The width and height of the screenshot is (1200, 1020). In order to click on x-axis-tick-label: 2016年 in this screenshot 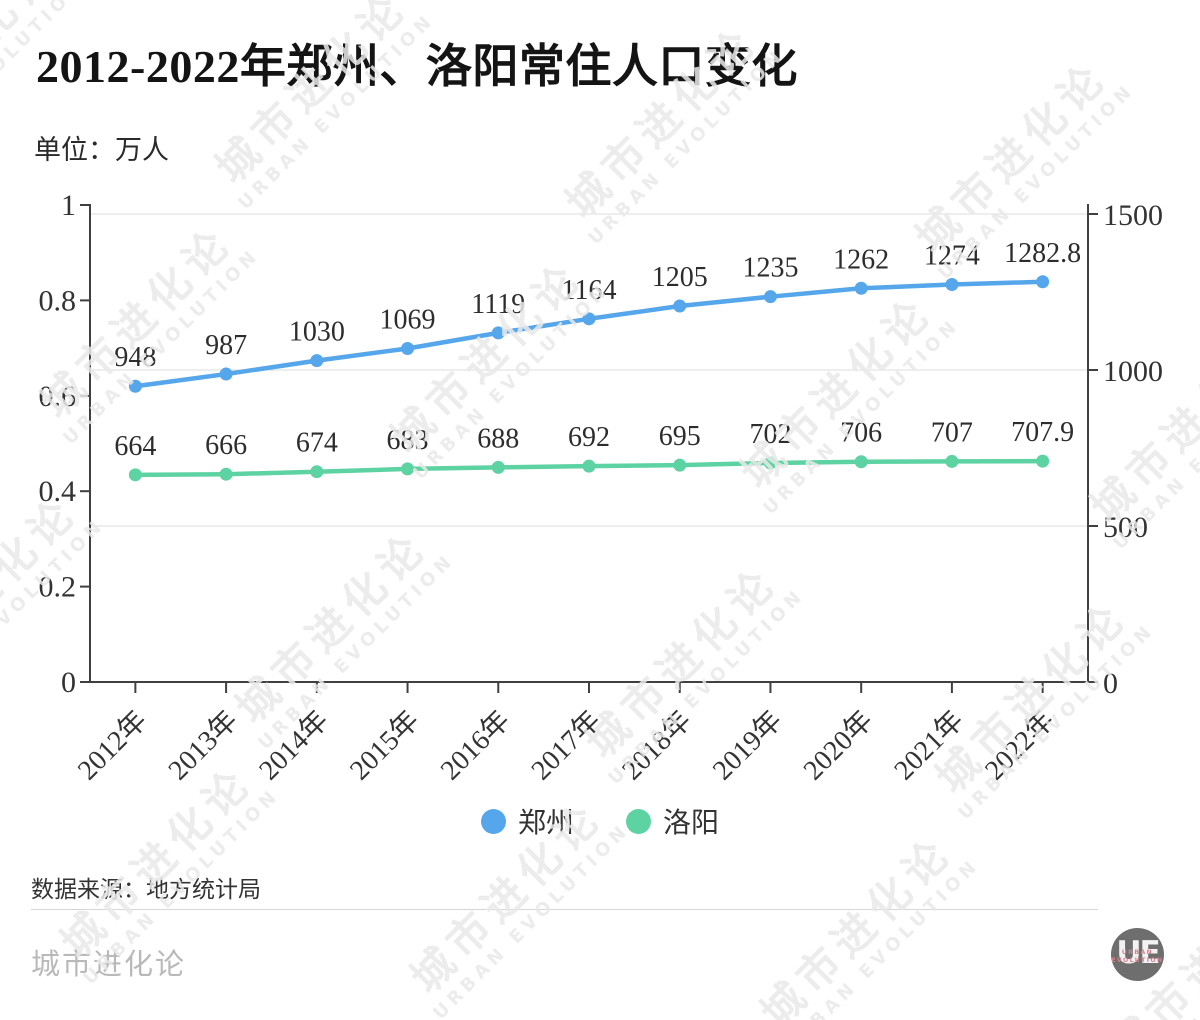, I will do `click(475, 745)`.